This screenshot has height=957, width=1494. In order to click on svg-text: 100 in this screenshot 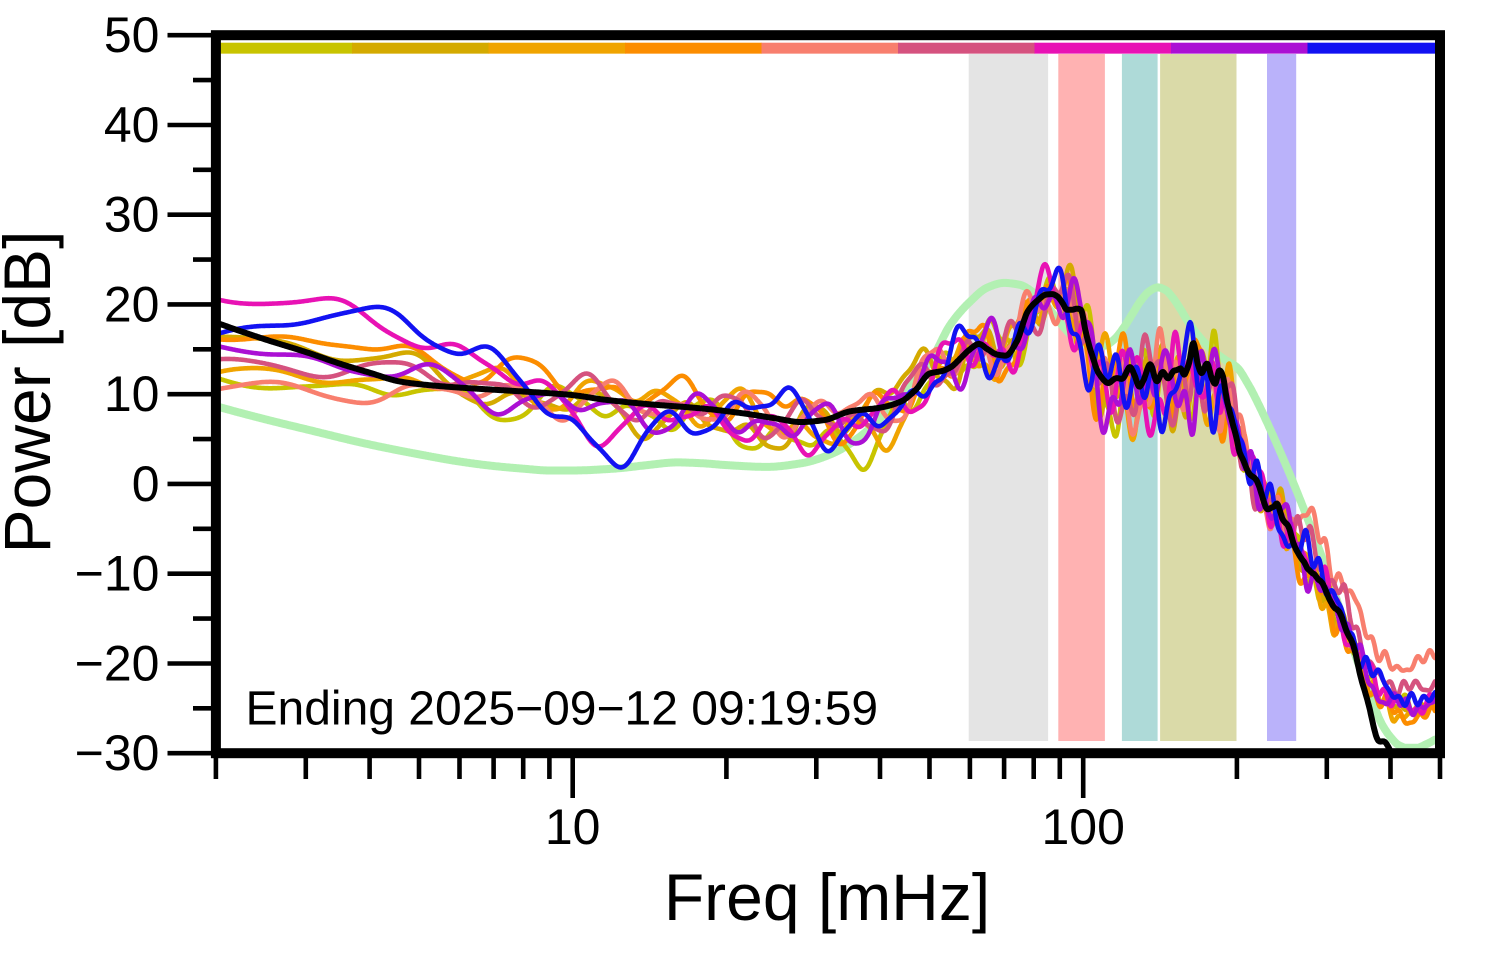, I will do `click(1082, 827)`.